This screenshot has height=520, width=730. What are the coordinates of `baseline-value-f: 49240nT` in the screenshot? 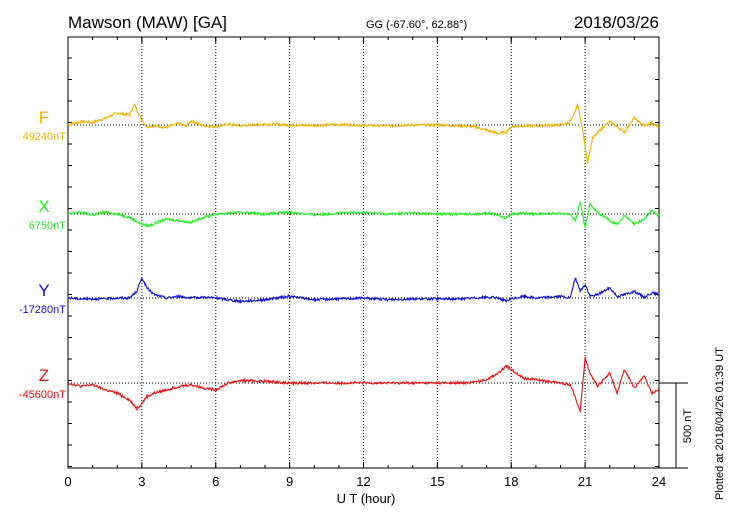 It's located at (45, 137).